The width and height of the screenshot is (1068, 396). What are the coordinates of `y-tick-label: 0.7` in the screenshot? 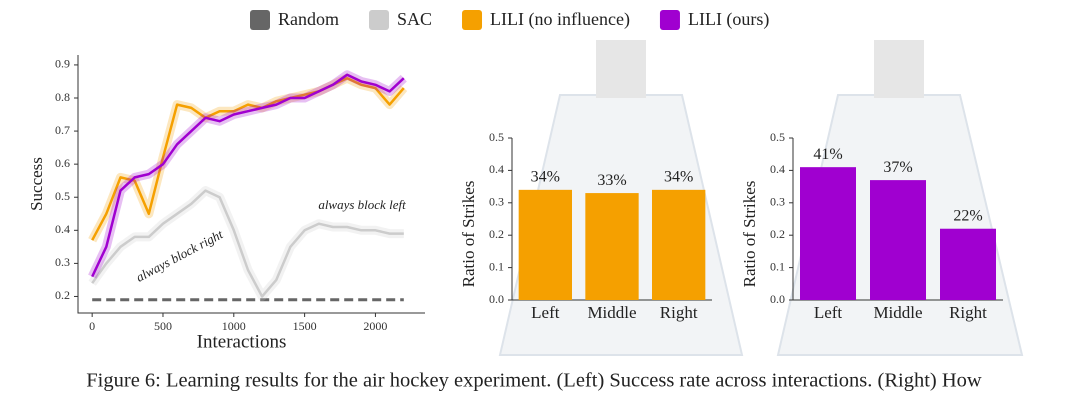 It's located at (62, 130).